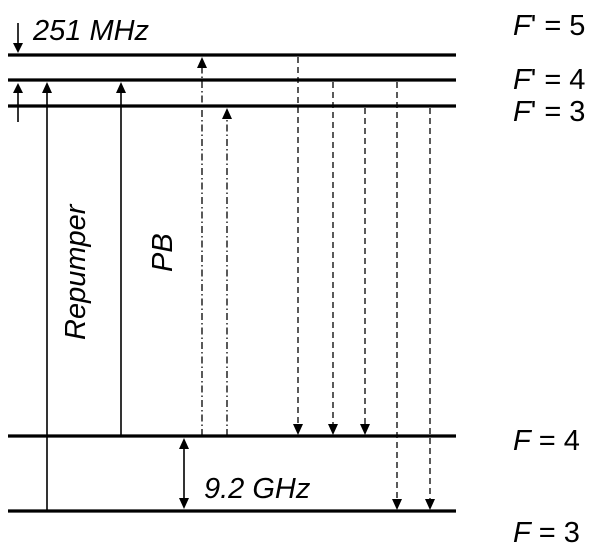  Describe the element at coordinates (227, 113) in the screenshot. I see `excitation-arrow-to-f-prime-3-head` at that location.